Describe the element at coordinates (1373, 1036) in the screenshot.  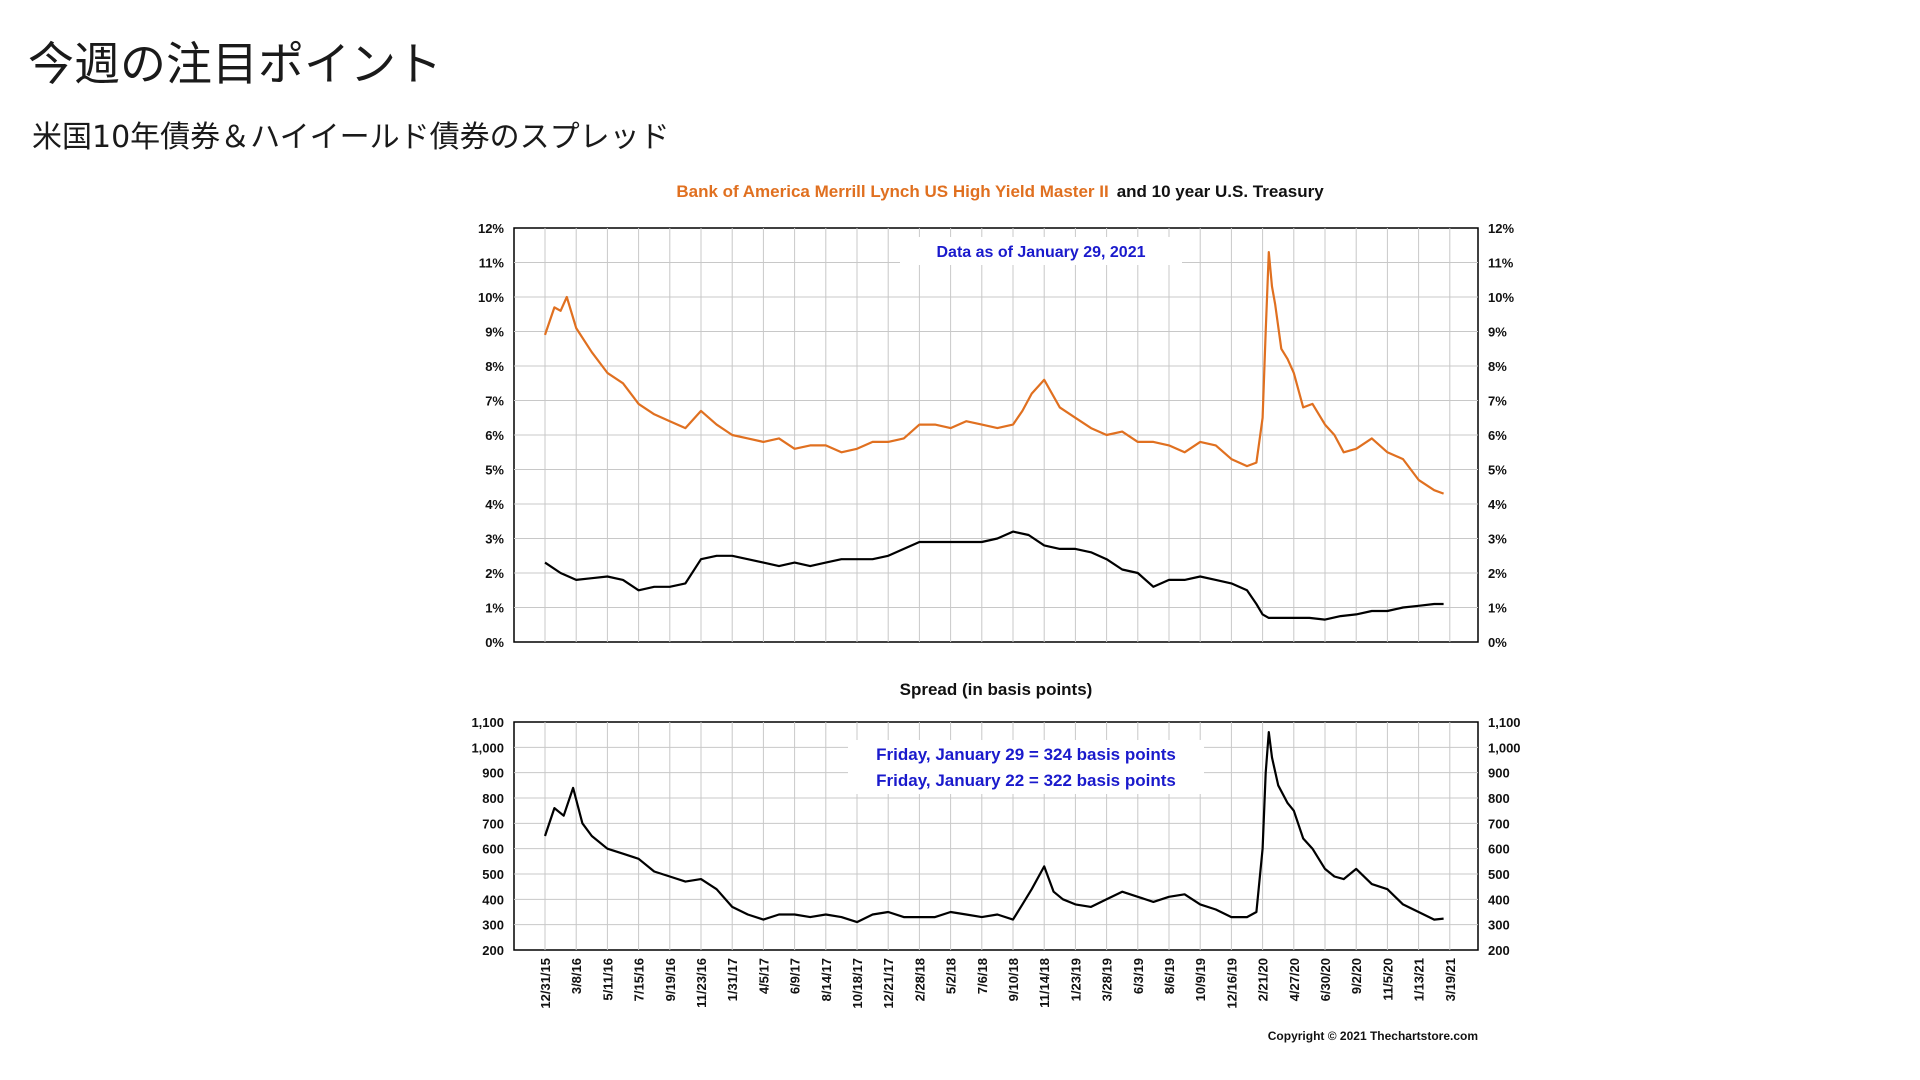
I see `copyright-text: Copyright © 2021 Thechartstore.com` at that location.